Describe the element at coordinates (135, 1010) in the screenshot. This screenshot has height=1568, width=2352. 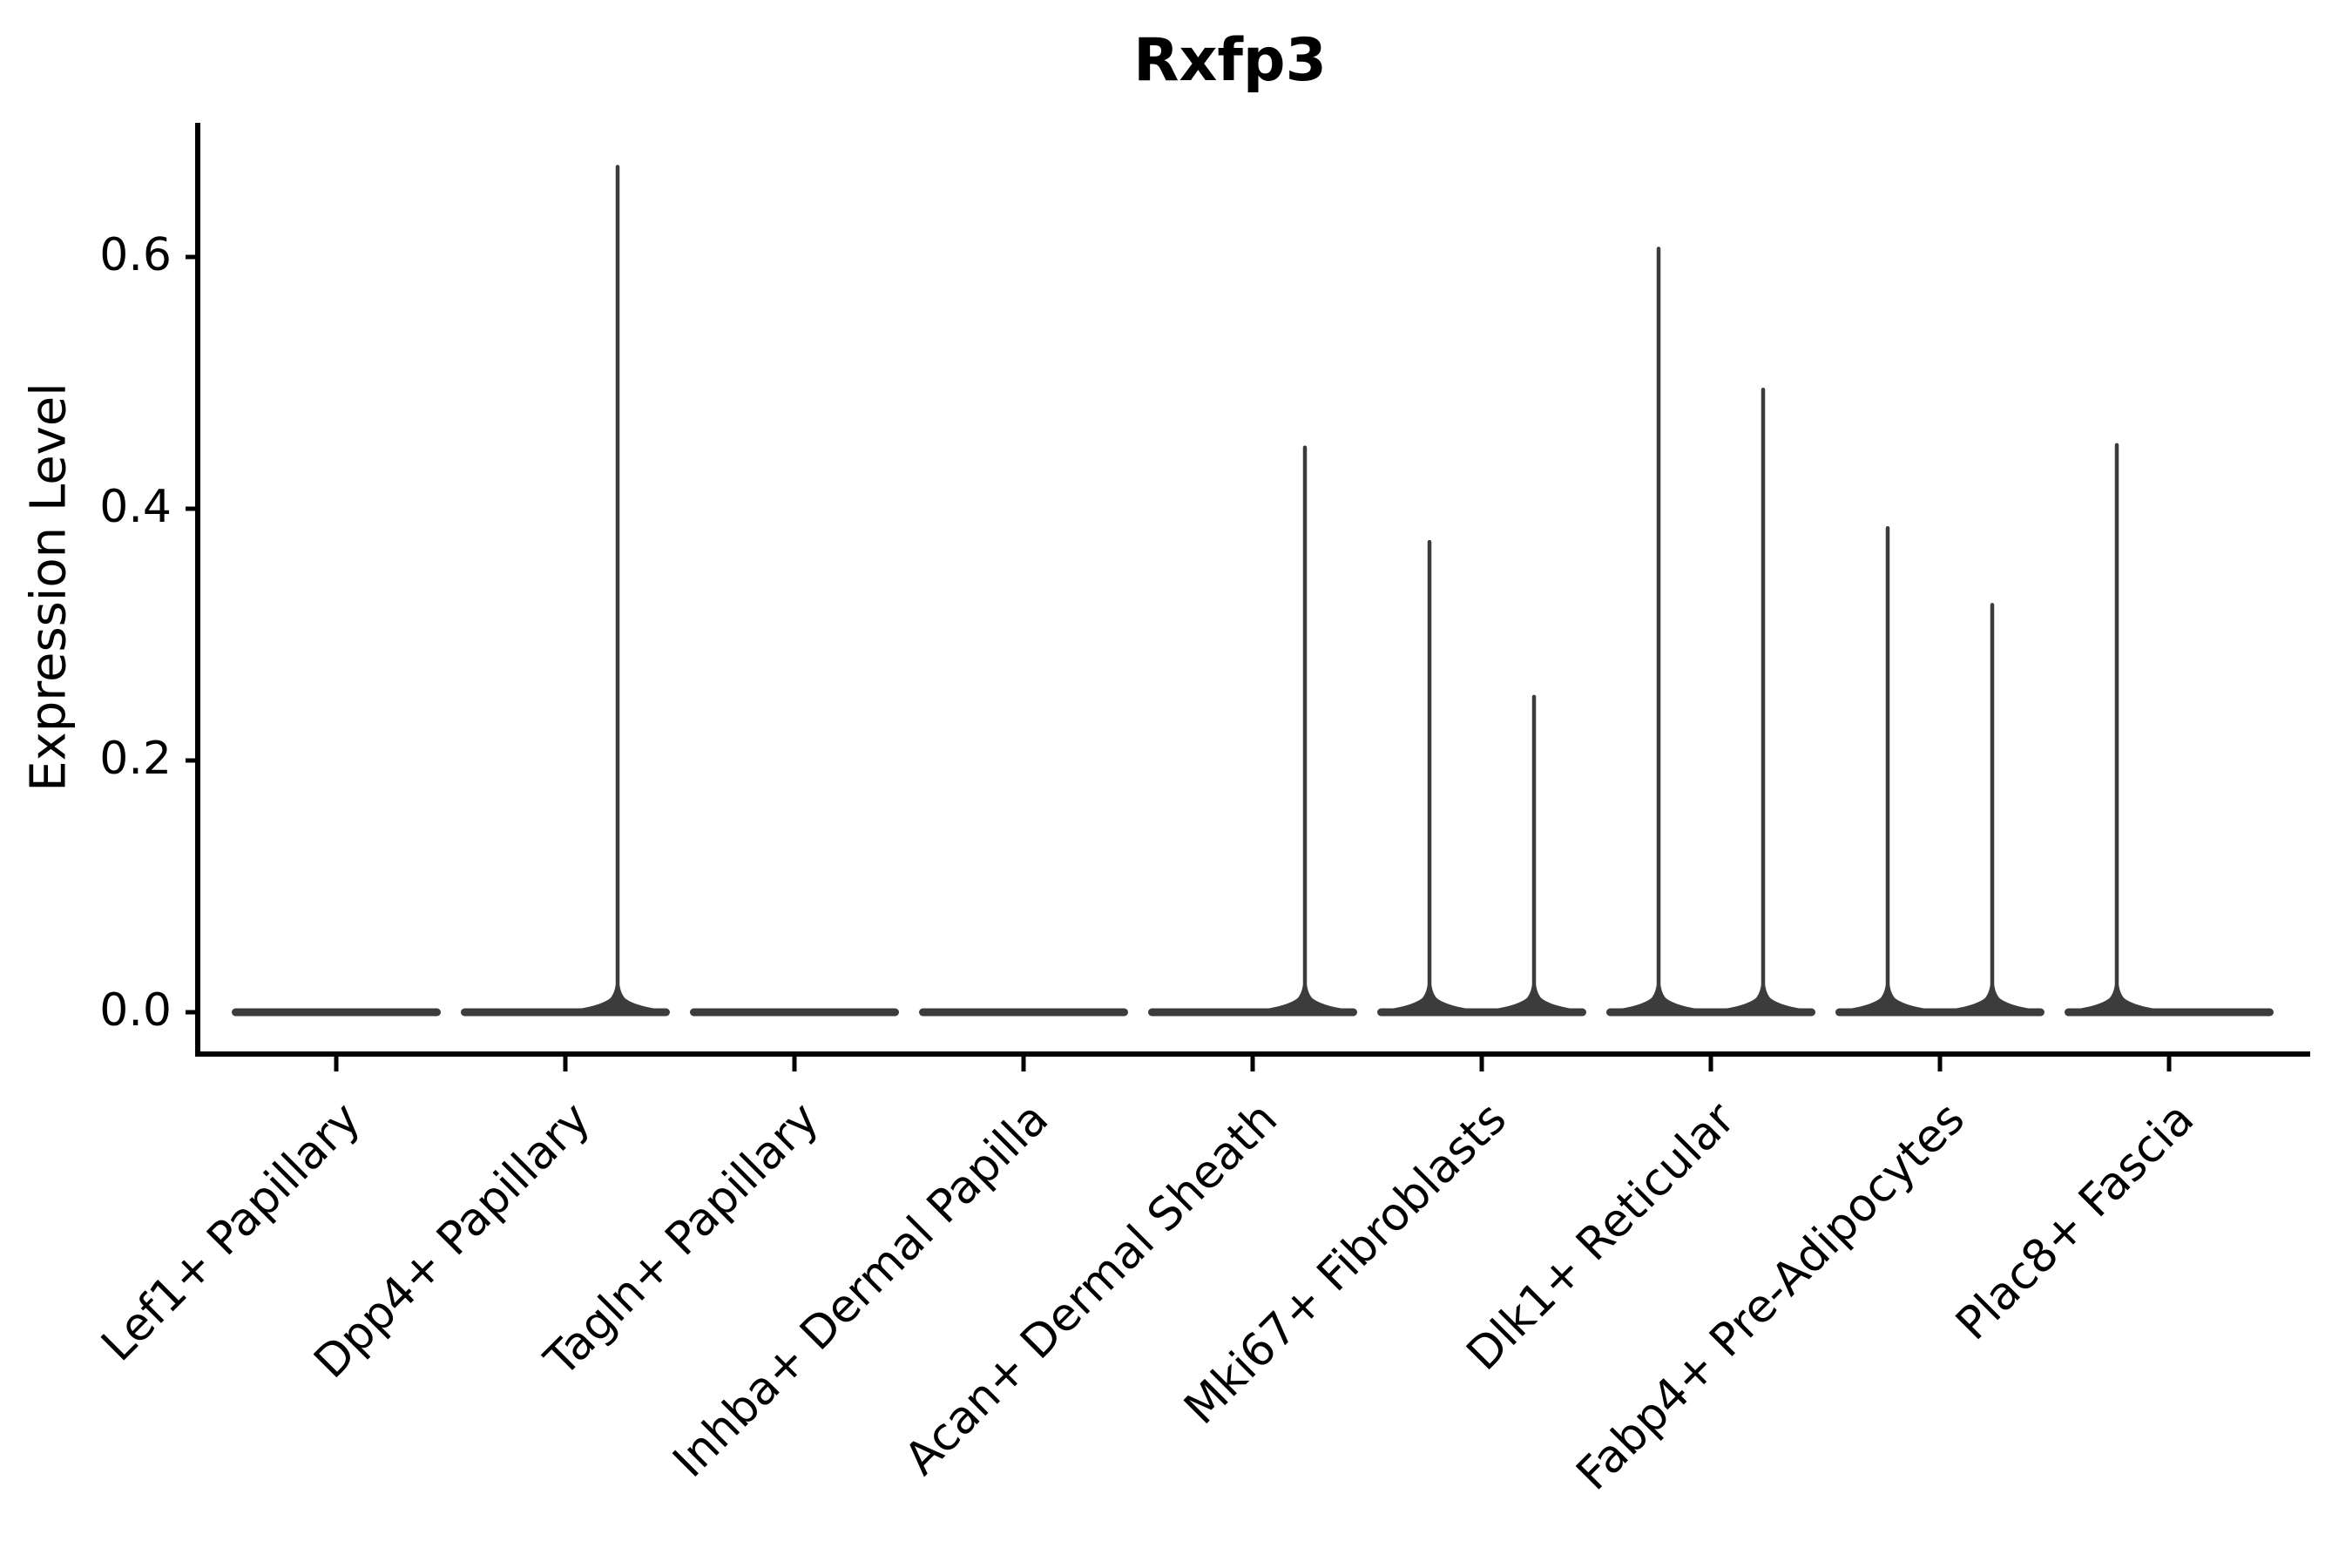
I see `y-tick-label: 0.0` at that location.